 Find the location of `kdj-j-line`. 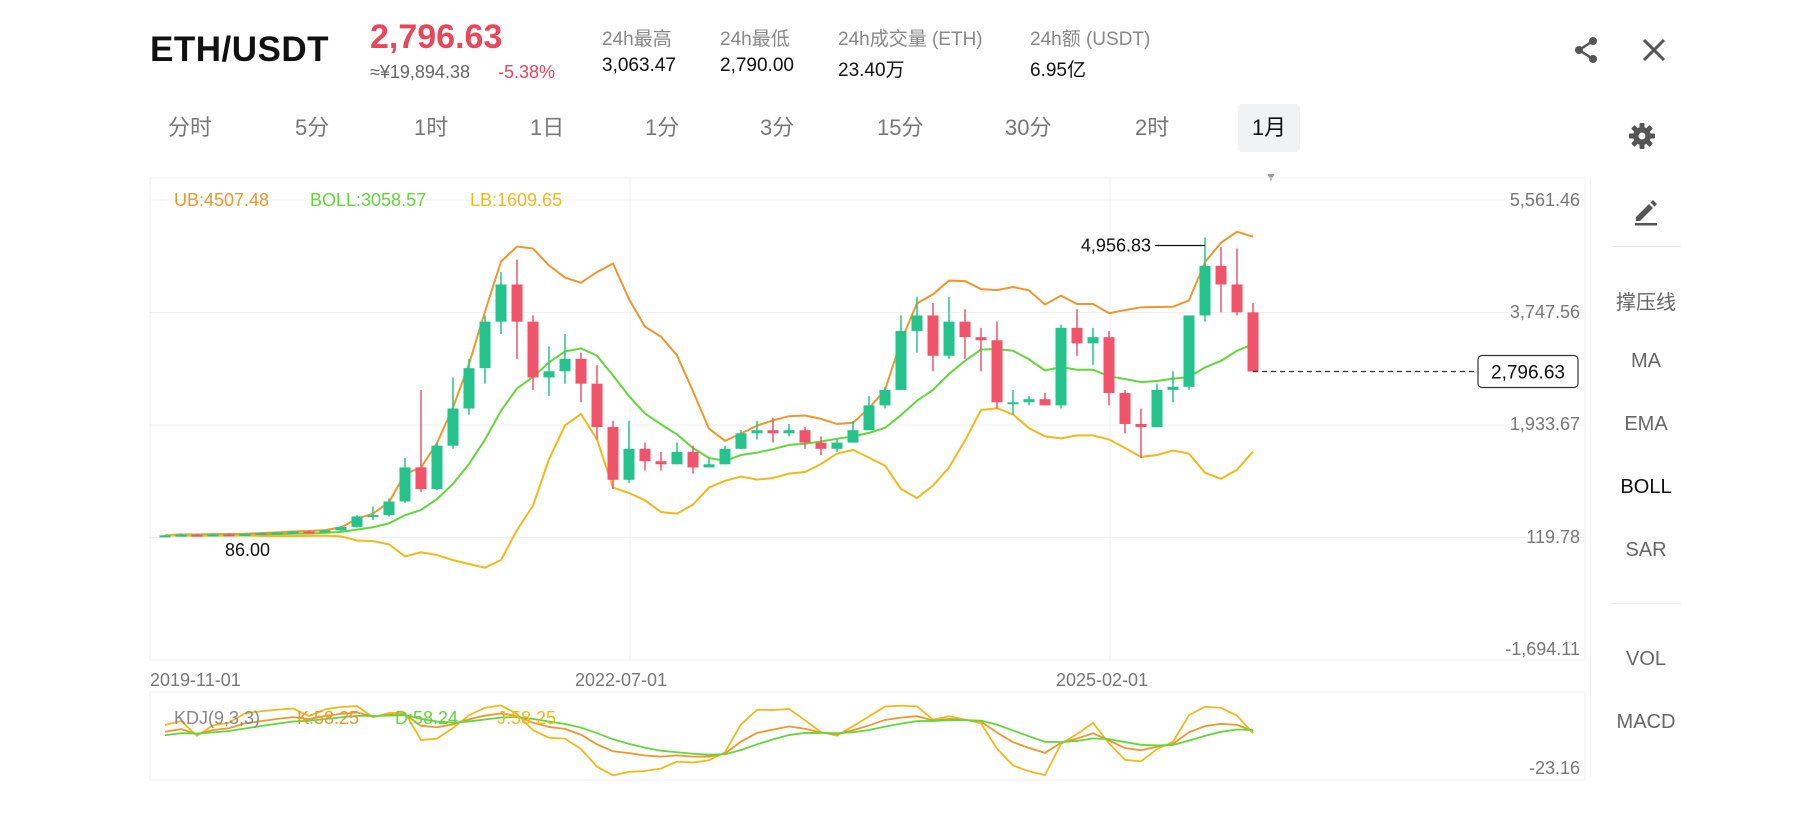

kdj-j-line is located at coordinates (709, 740).